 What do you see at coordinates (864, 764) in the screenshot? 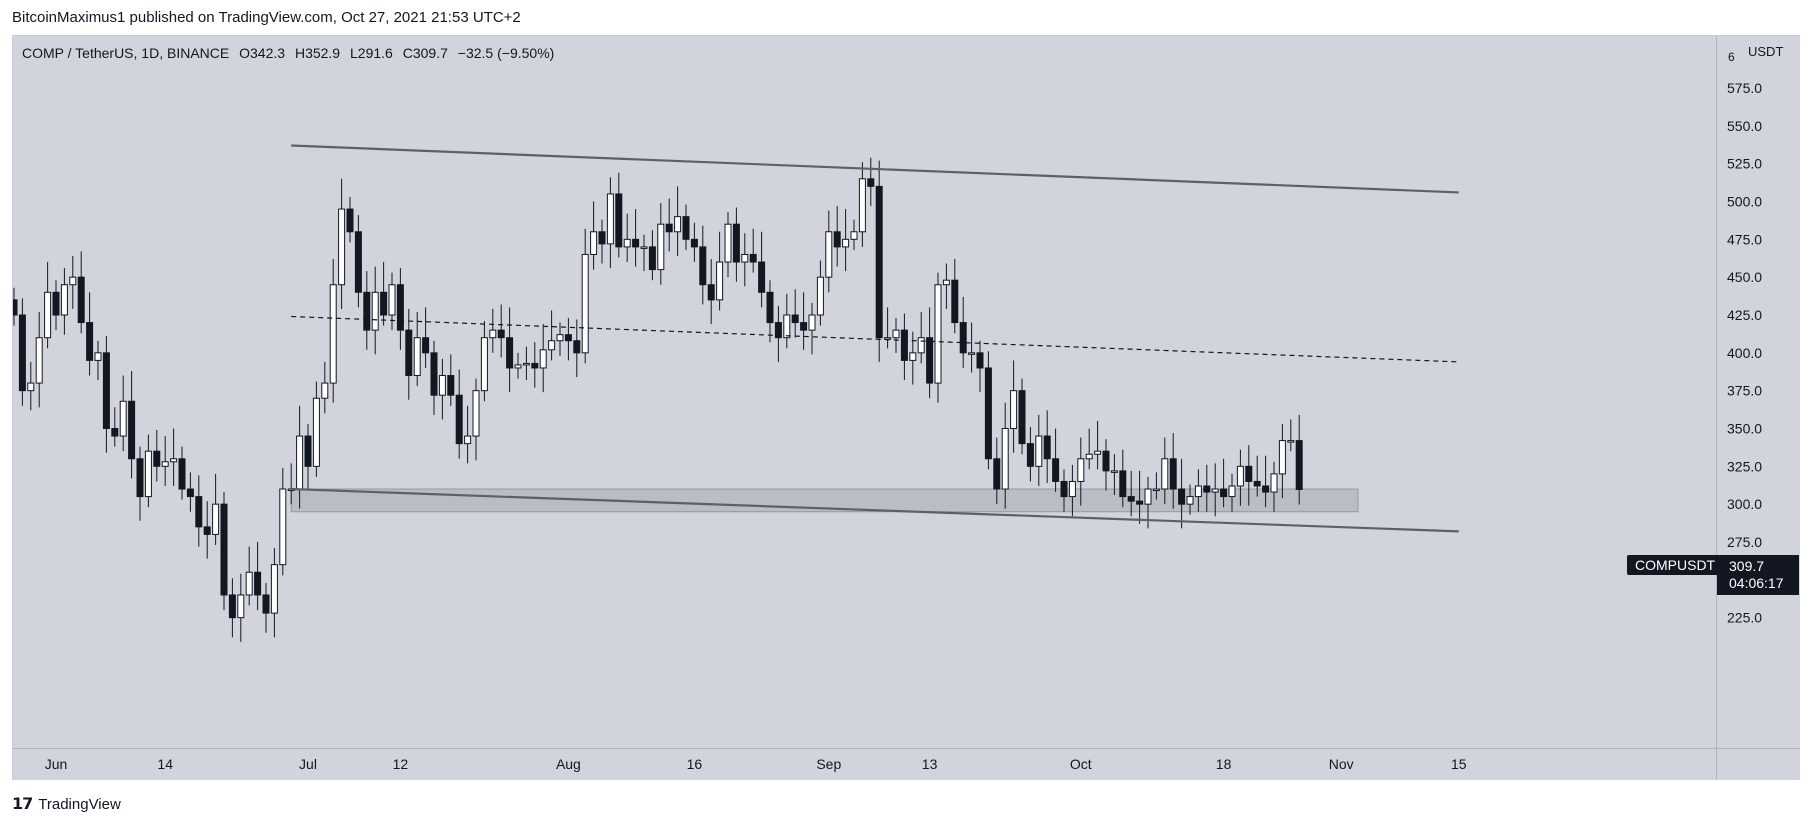
I see `time-axis` at bounding box center [864, 764].